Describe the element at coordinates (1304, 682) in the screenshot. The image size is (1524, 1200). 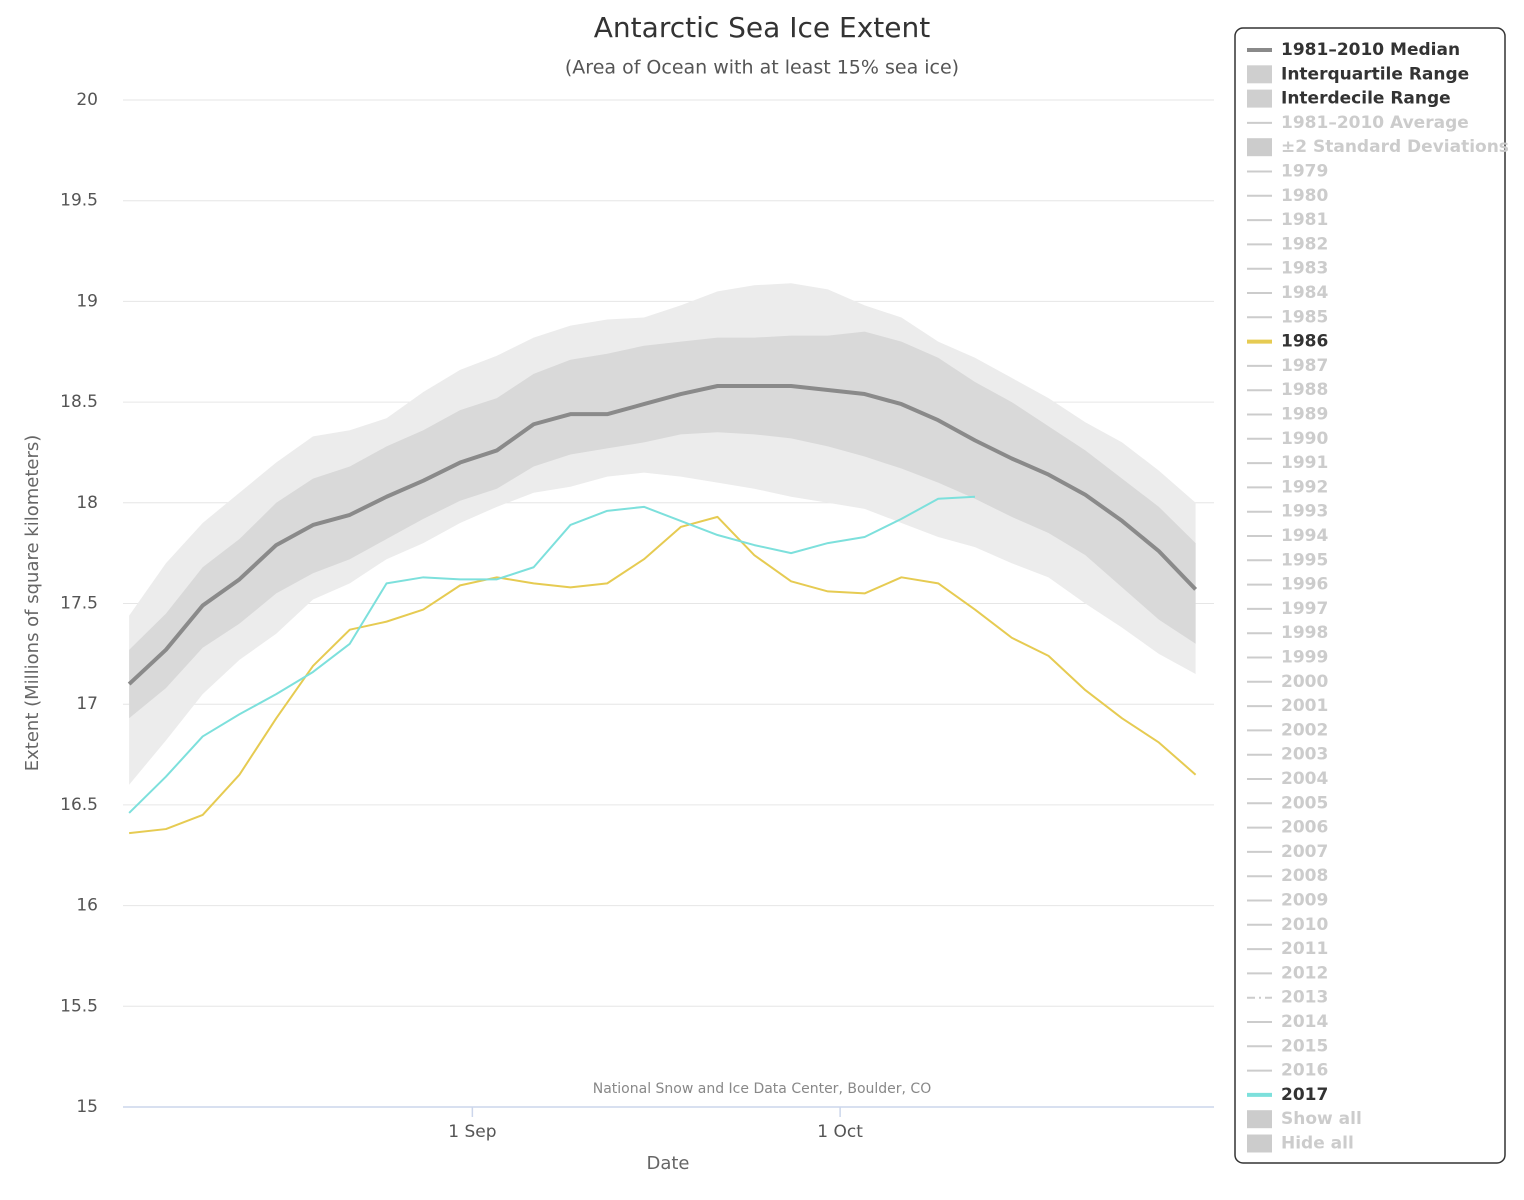
I see `legend-entry: 2000` at that location.